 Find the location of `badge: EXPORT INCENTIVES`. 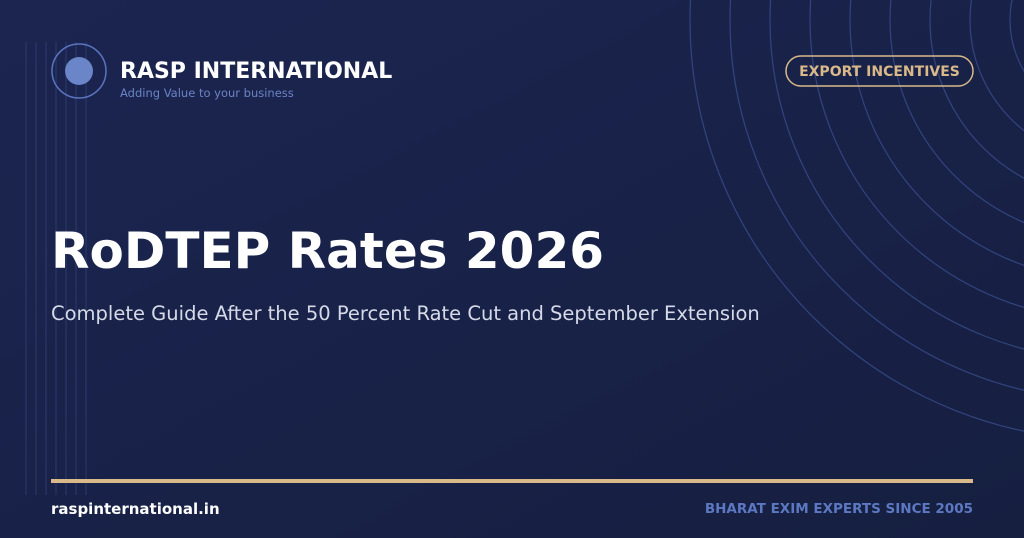

badge: EXPORT INCENTIVES is located at coordinates (879, 71).